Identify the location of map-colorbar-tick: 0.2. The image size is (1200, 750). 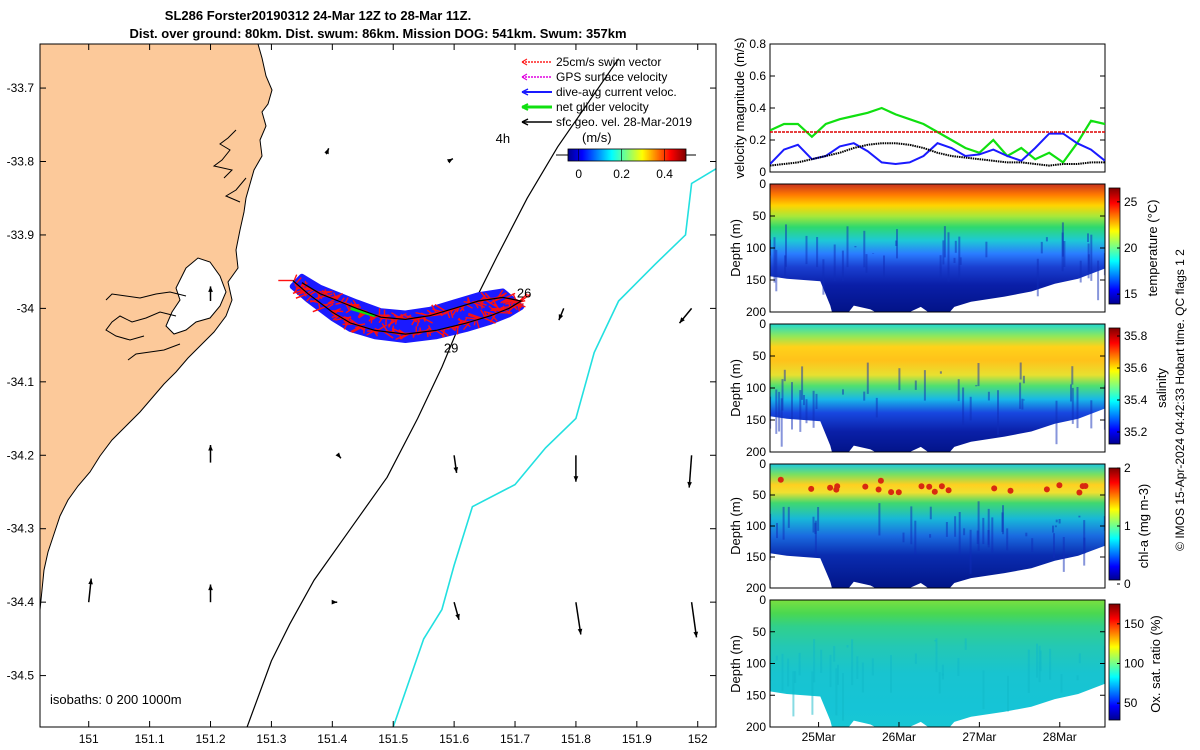
(621, 174).